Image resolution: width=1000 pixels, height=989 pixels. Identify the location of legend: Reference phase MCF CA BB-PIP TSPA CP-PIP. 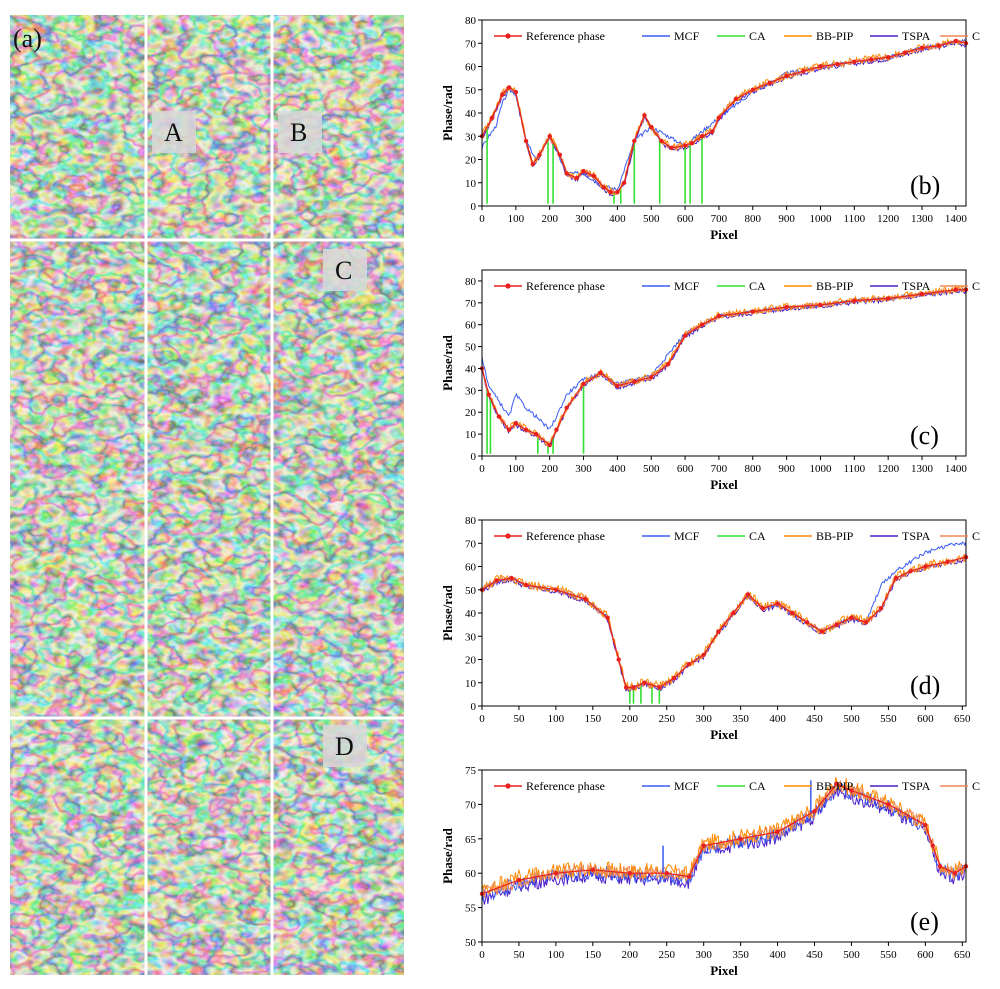
(737, 36).